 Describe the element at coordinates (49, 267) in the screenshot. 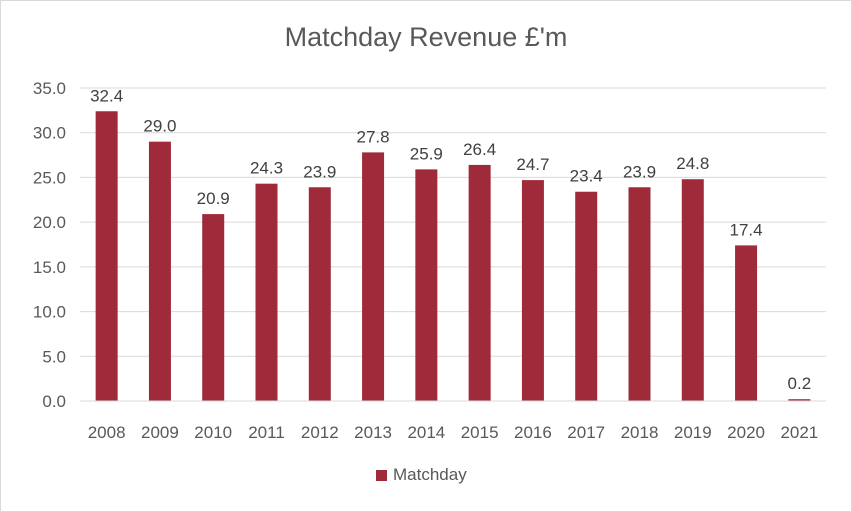

I see `y-tick-label: 15.0` at that location.